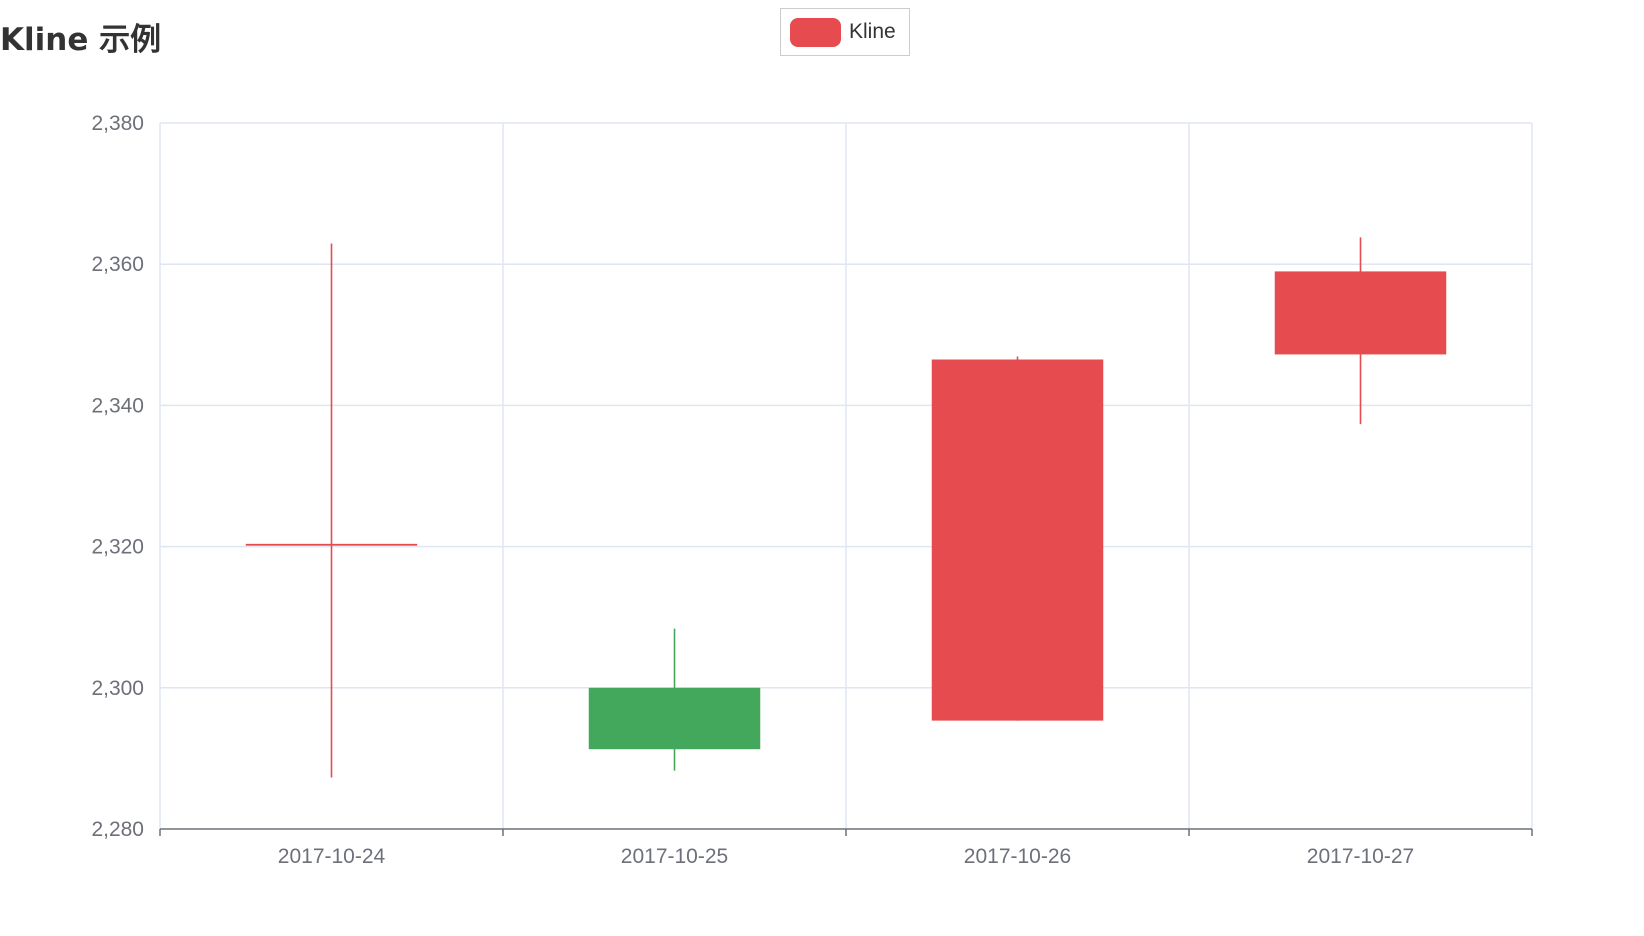  Describe the element at coordinates (1017, 856) in the screenshot. I see `x-tick-label: 2017-10-26` at that location.